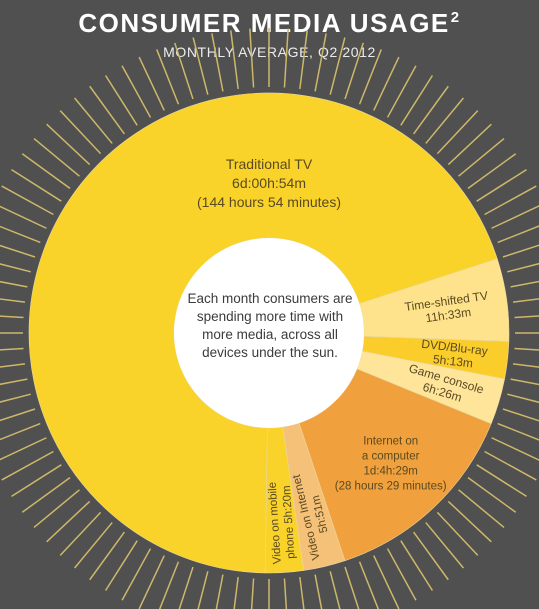 Image resolution: width=539 pixels, height=609 pixels. Describe the element at coordinates (269, 202) in the screenshot. I see `label-line: (144 hours 54 minutes)` at that location.